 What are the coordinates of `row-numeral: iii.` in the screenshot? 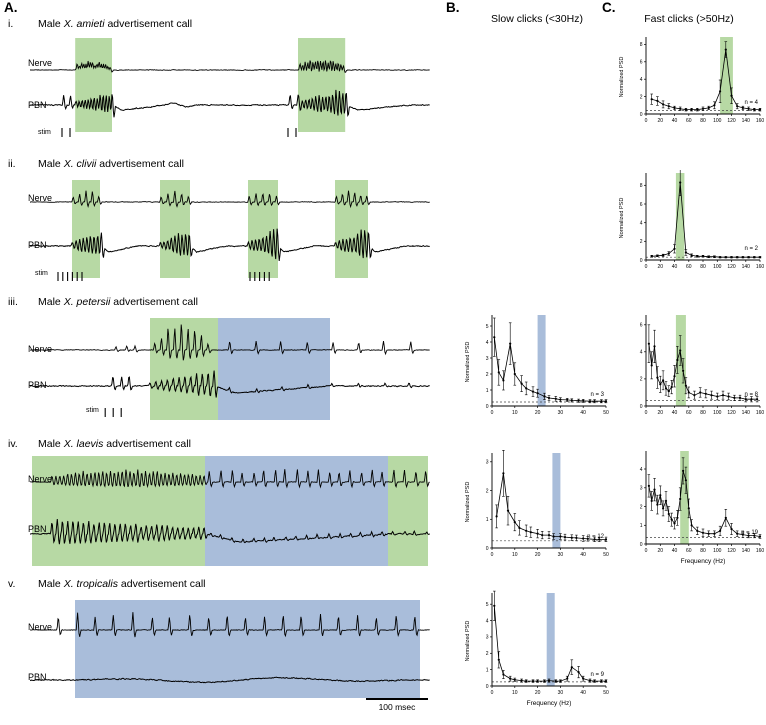 It's located at (13, 302).